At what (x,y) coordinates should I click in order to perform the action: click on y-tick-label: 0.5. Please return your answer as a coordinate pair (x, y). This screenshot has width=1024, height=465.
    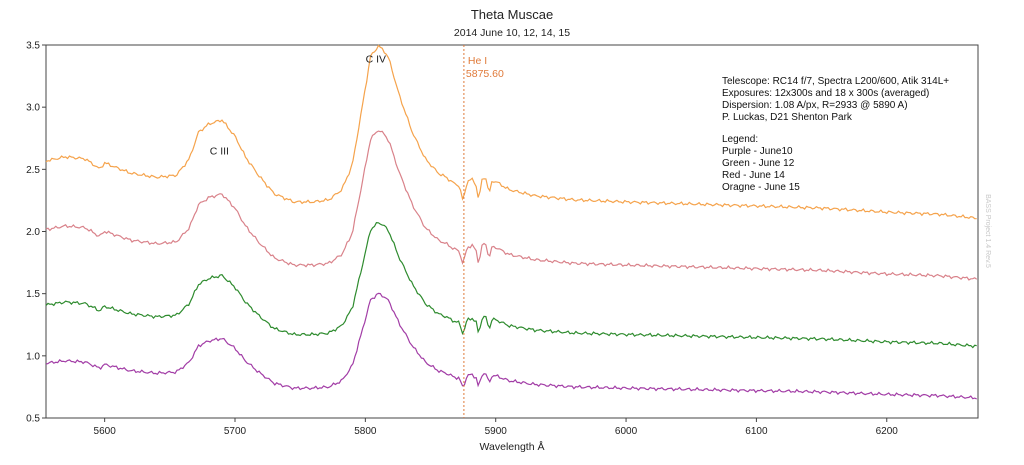
    Looking at the image, I should click on (33, 419).